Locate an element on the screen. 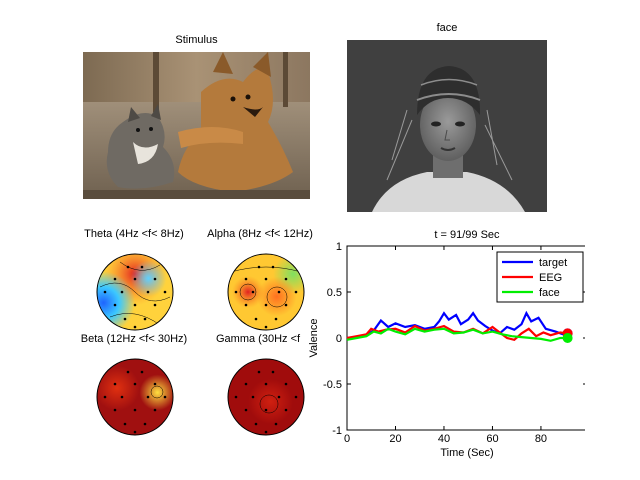 The height and width of the screenshot is (480, 640). y-tick-label: 0.5 is located at coordinates (334, 293).